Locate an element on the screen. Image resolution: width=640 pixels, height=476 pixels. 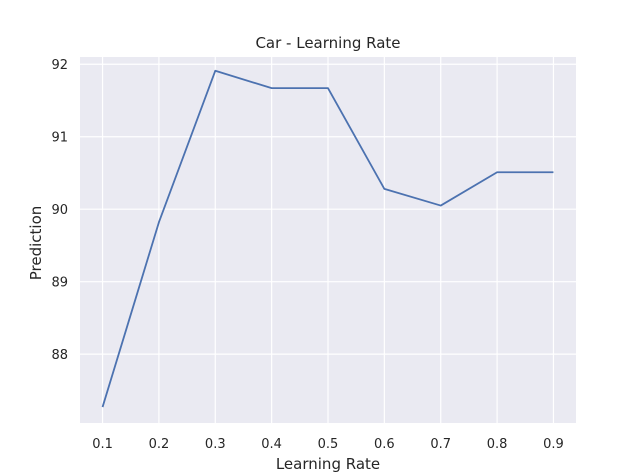
y-tick-label: 91 is located at coordinates (59, 138).